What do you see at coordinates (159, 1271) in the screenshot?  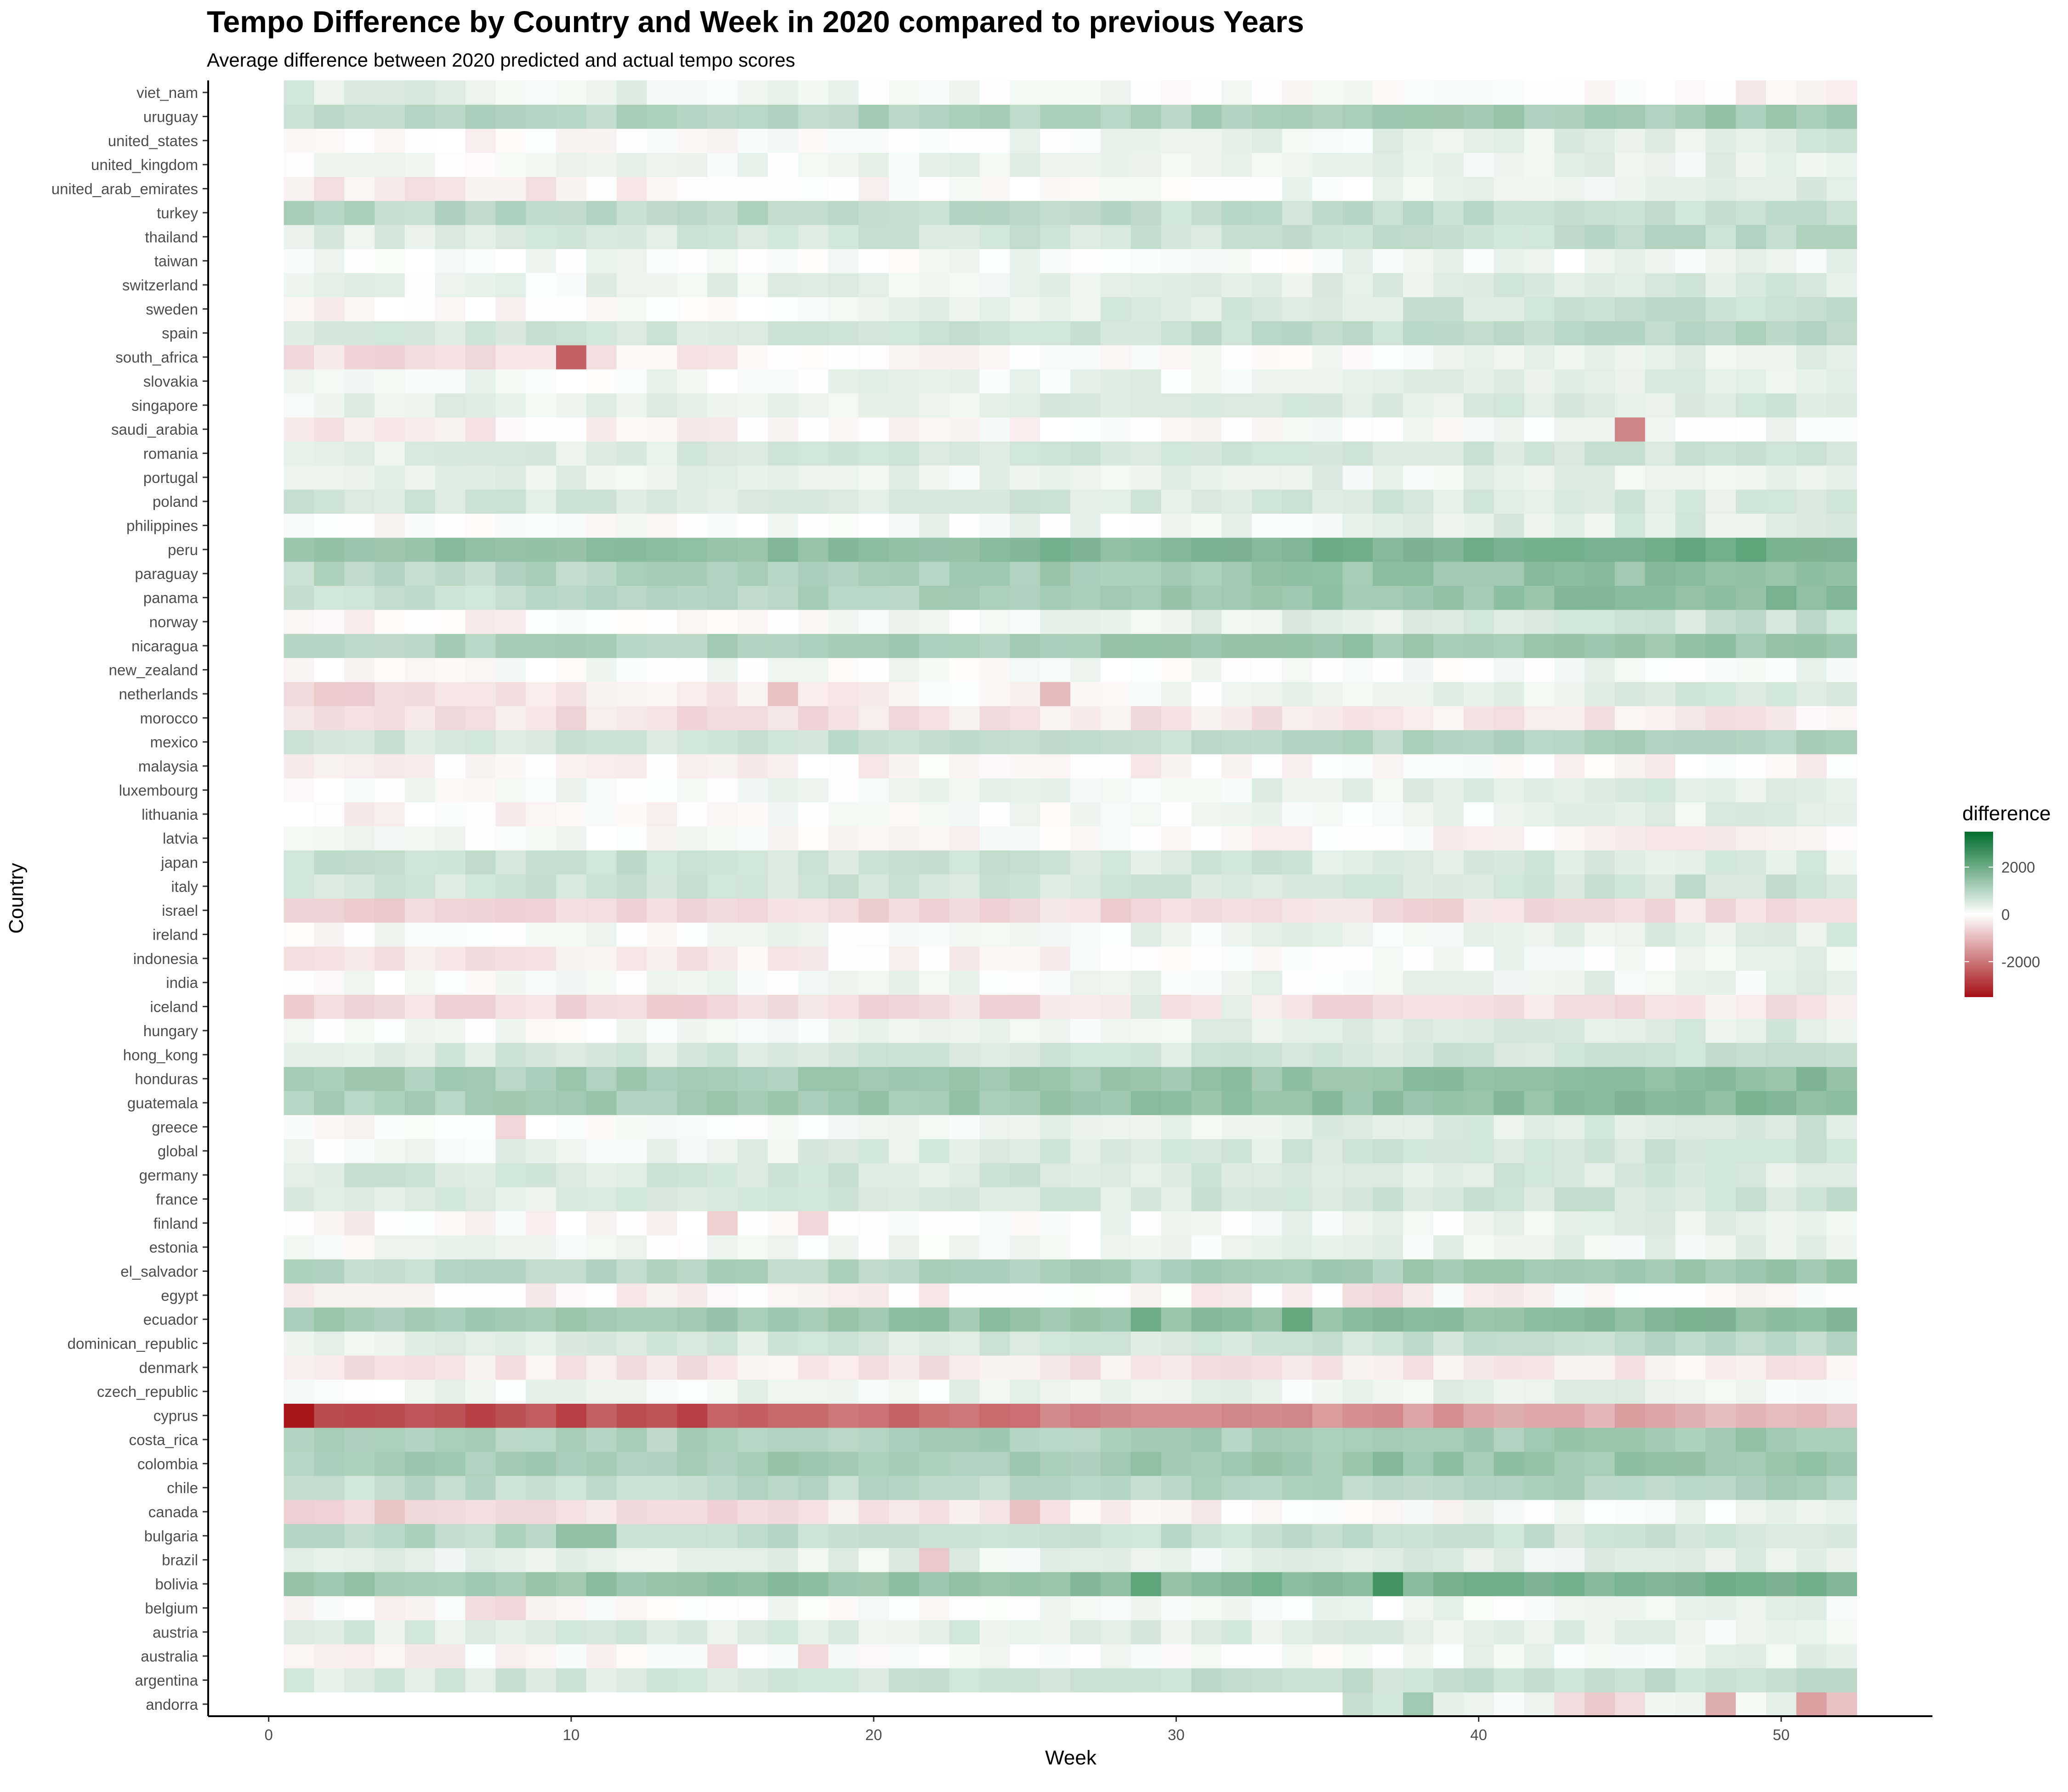 I see `y-tick-label: el_salvador` at bounding box center [159, 1271].